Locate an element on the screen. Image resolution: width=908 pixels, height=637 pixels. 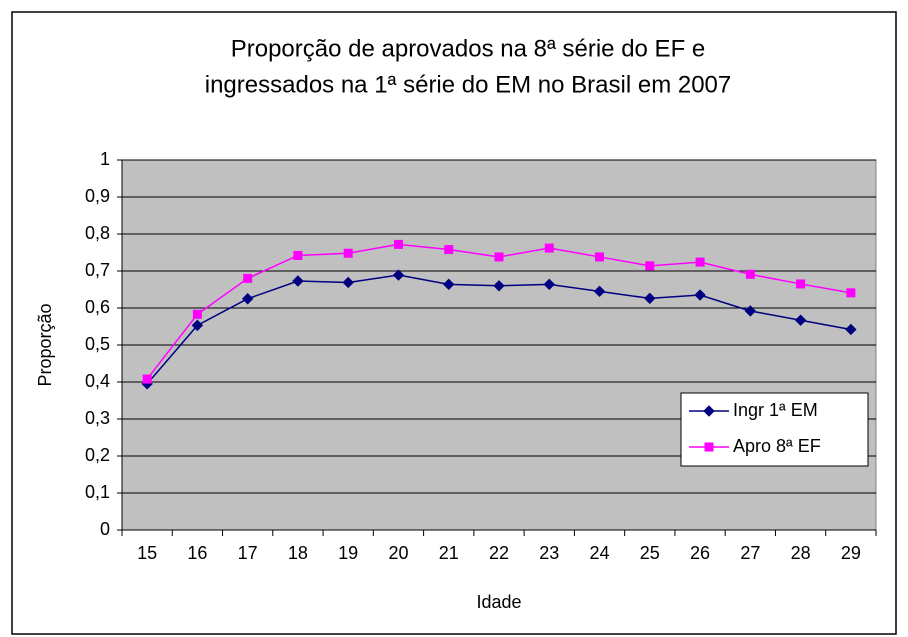
x-tick-label: 22 is located at coordinates (499, 553).